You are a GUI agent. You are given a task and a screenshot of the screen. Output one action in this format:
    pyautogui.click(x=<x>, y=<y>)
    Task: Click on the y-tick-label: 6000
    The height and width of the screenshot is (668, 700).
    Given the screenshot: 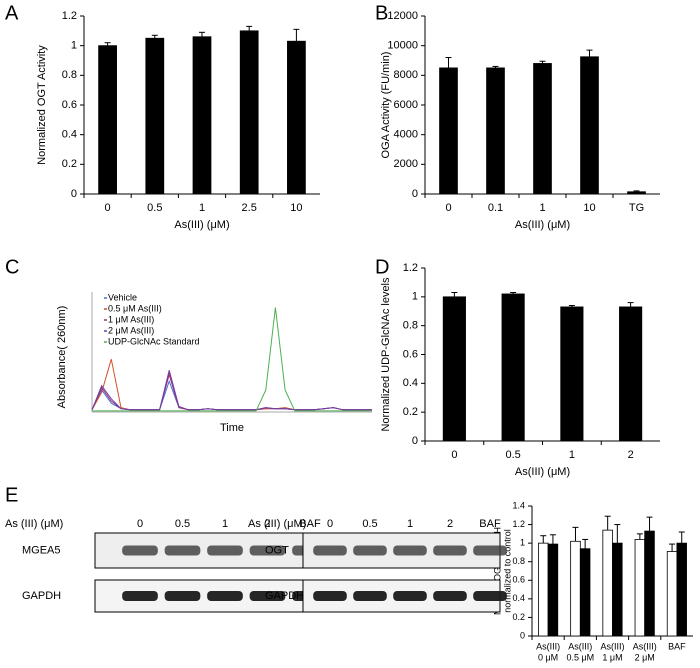 What is the action you would take?
    pyautogui.click(x=406, y=105)
    